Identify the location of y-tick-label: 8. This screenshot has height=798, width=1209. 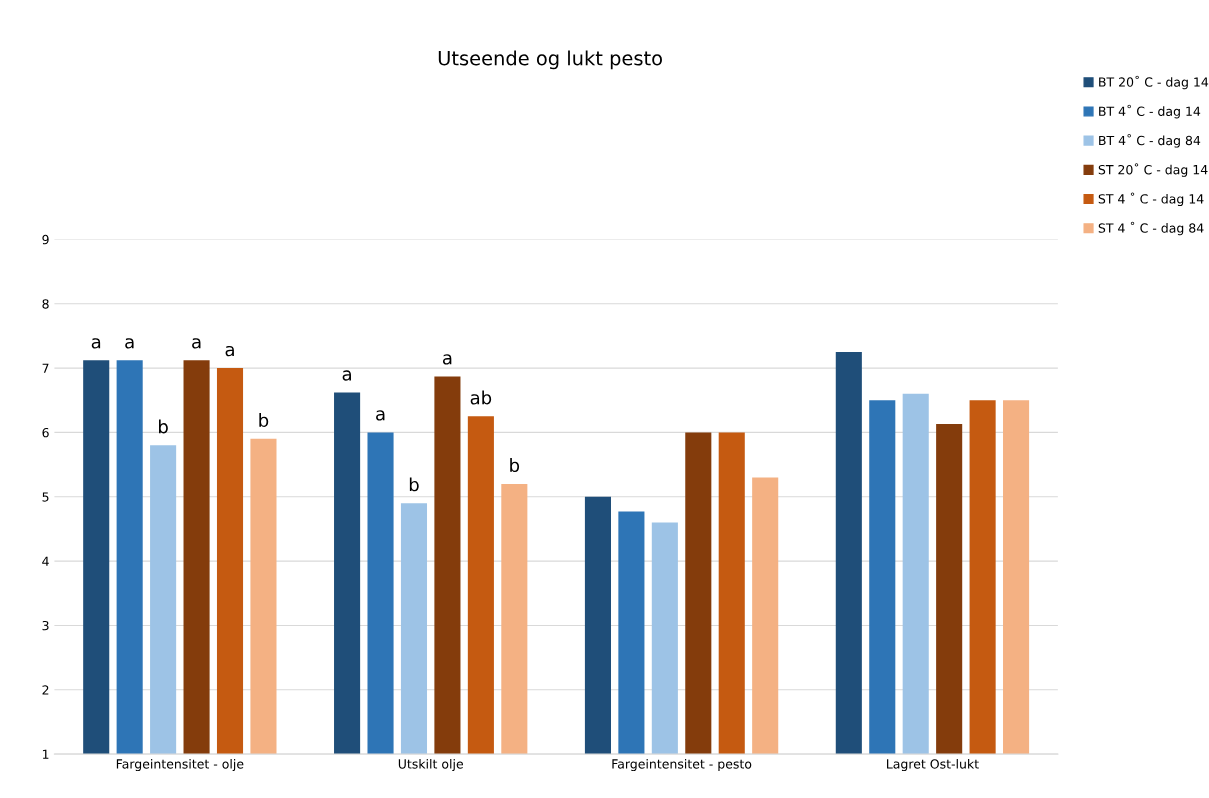
(45, 304).